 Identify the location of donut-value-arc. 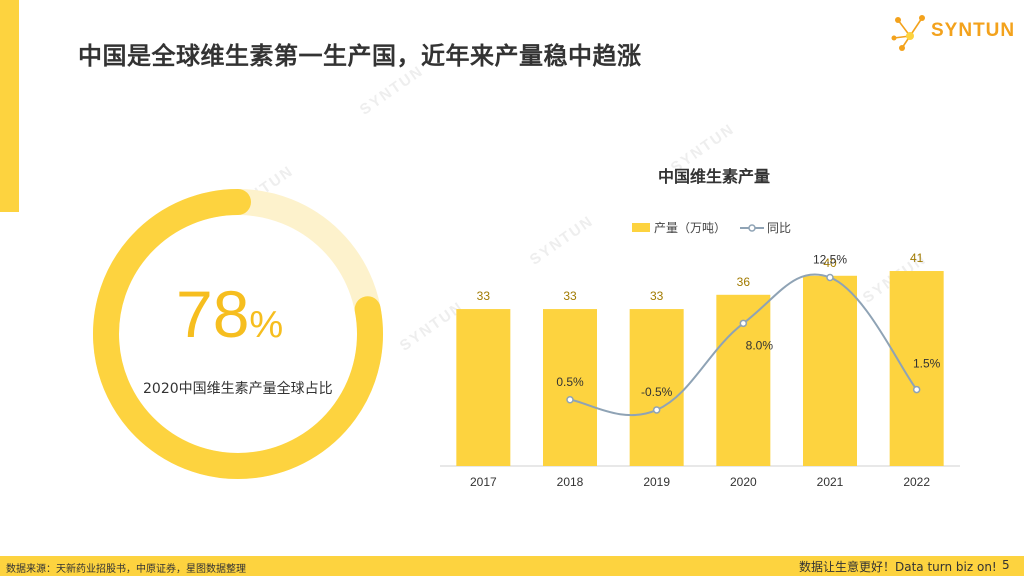
(238, 334).